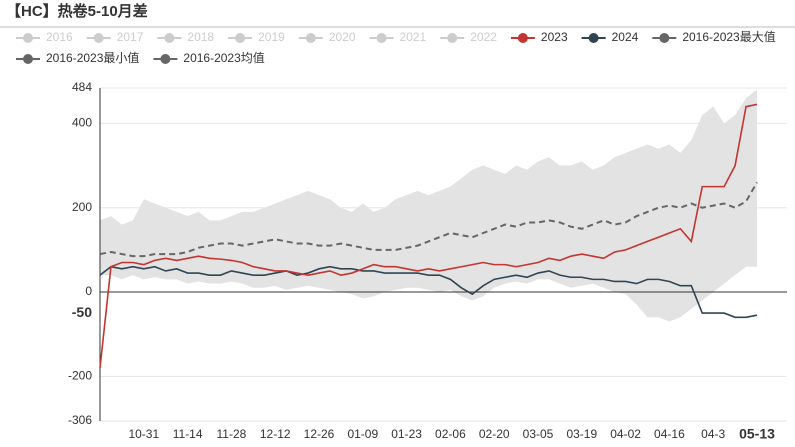 The image size is (795, 447). I want to click on legend-item: 2016-2023最大值, so click(714, 36).